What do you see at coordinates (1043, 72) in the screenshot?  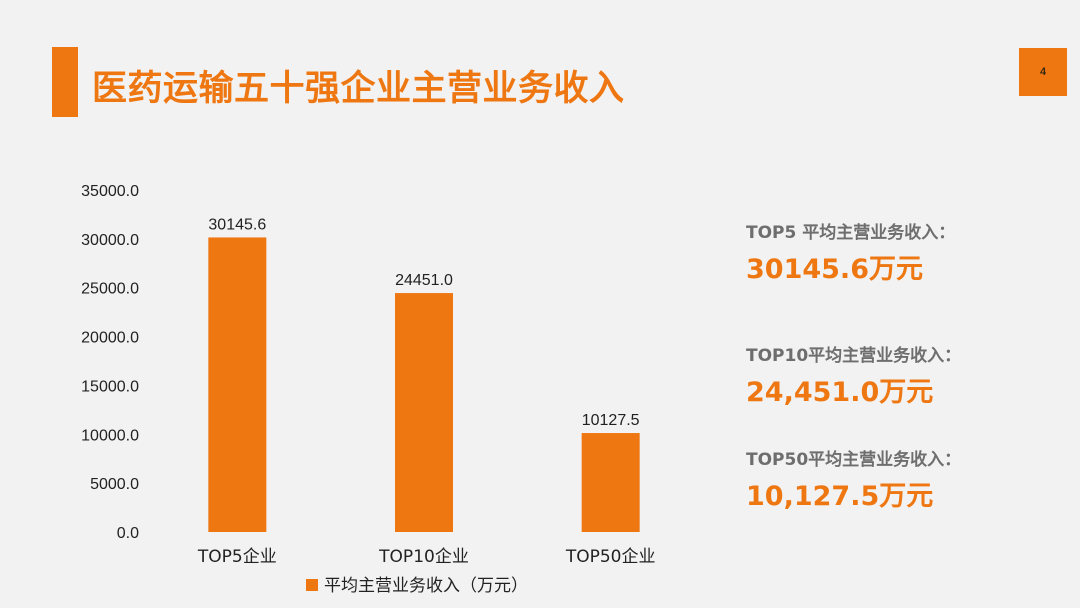 I see `page-number-badge: 4` at bounding box center [1043, 72].